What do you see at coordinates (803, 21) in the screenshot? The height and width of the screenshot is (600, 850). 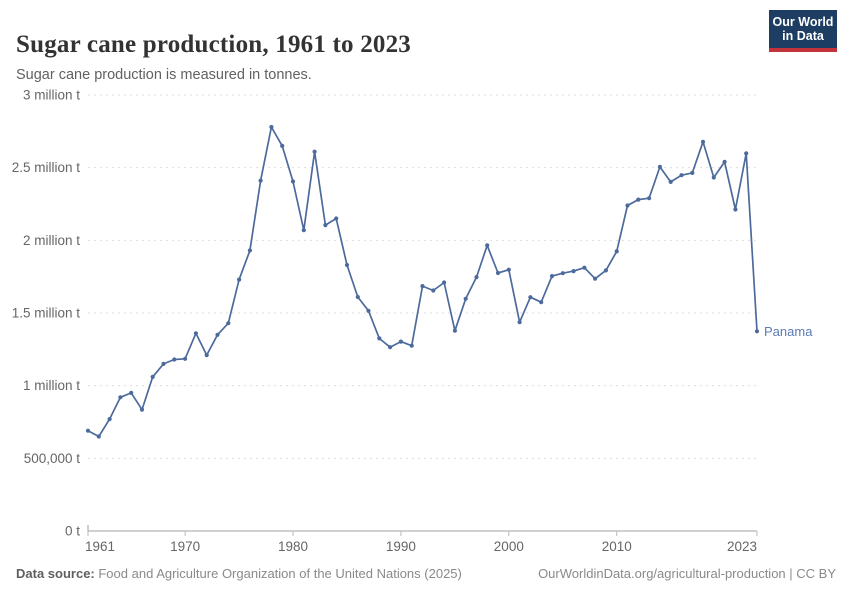 I see `owid-logo-line1: Our World` at bounding box center [803, 21].